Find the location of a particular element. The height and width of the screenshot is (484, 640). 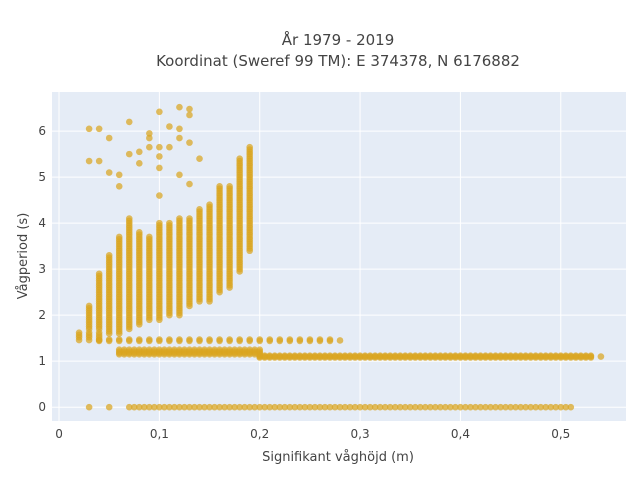

y-axis-title: Vågperiod (s) is located at coordinates (23, 256).